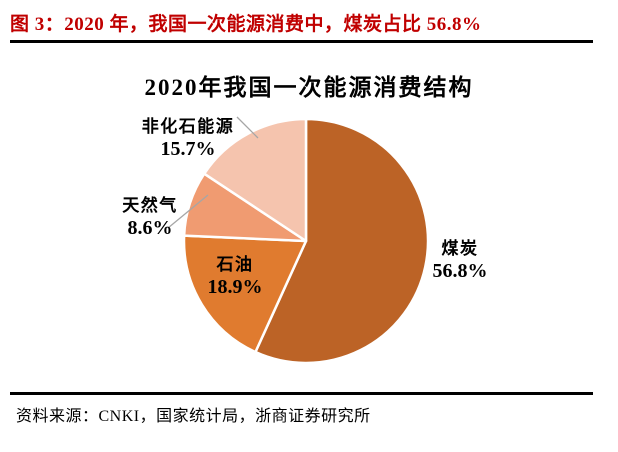 The height and width of the screenshot is (452, 618). Describe the element at coordinates (301, 41) in the screenshot. I see `top-rule` at that location.